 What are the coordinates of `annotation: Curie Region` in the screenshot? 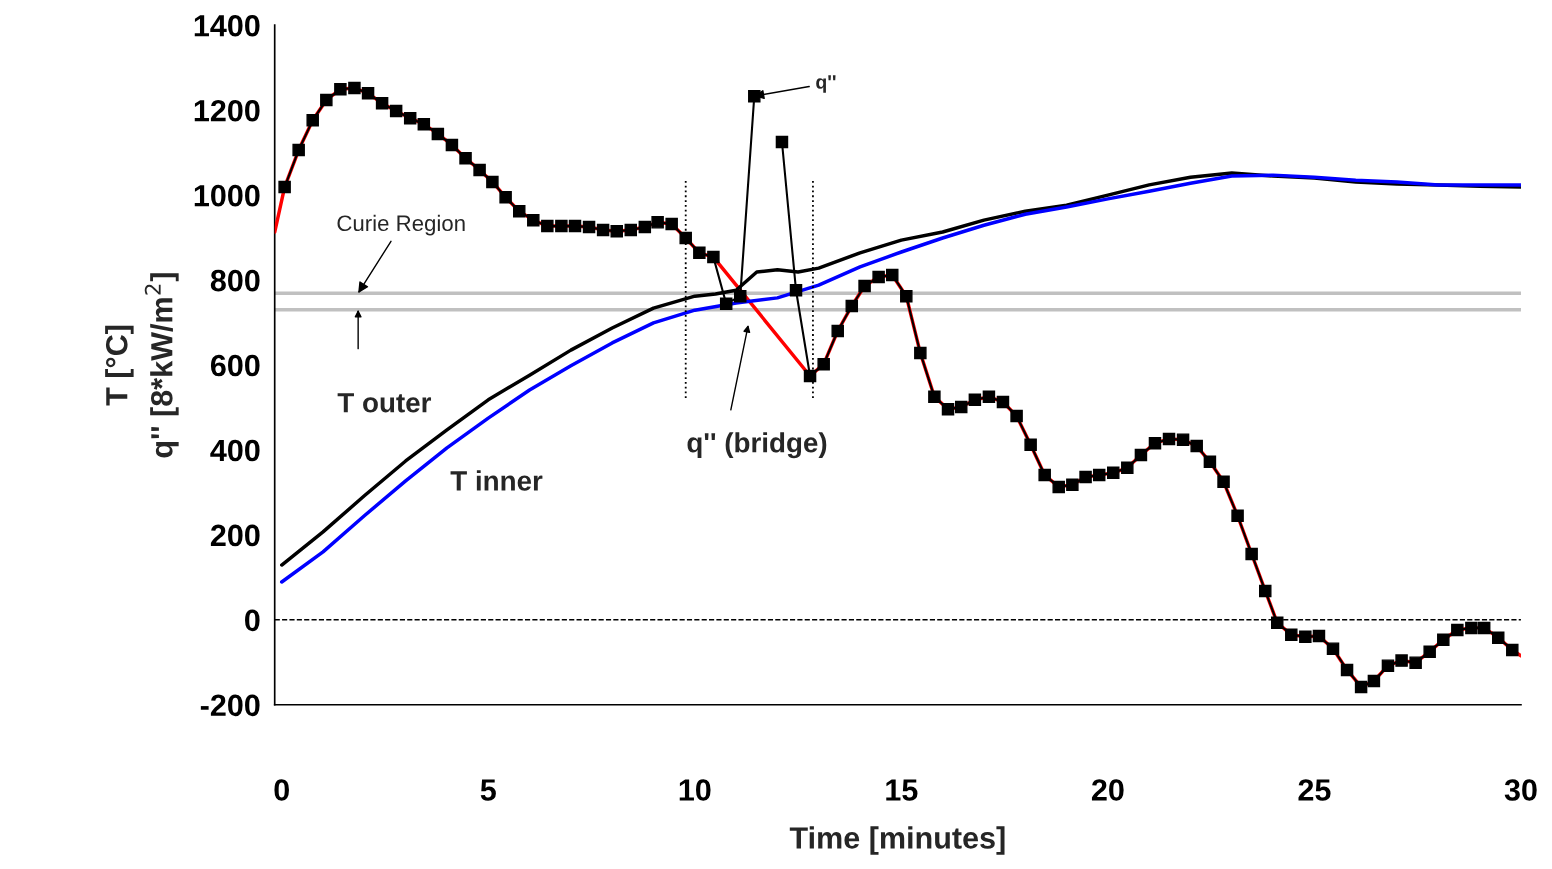 It's located at (401, 225).